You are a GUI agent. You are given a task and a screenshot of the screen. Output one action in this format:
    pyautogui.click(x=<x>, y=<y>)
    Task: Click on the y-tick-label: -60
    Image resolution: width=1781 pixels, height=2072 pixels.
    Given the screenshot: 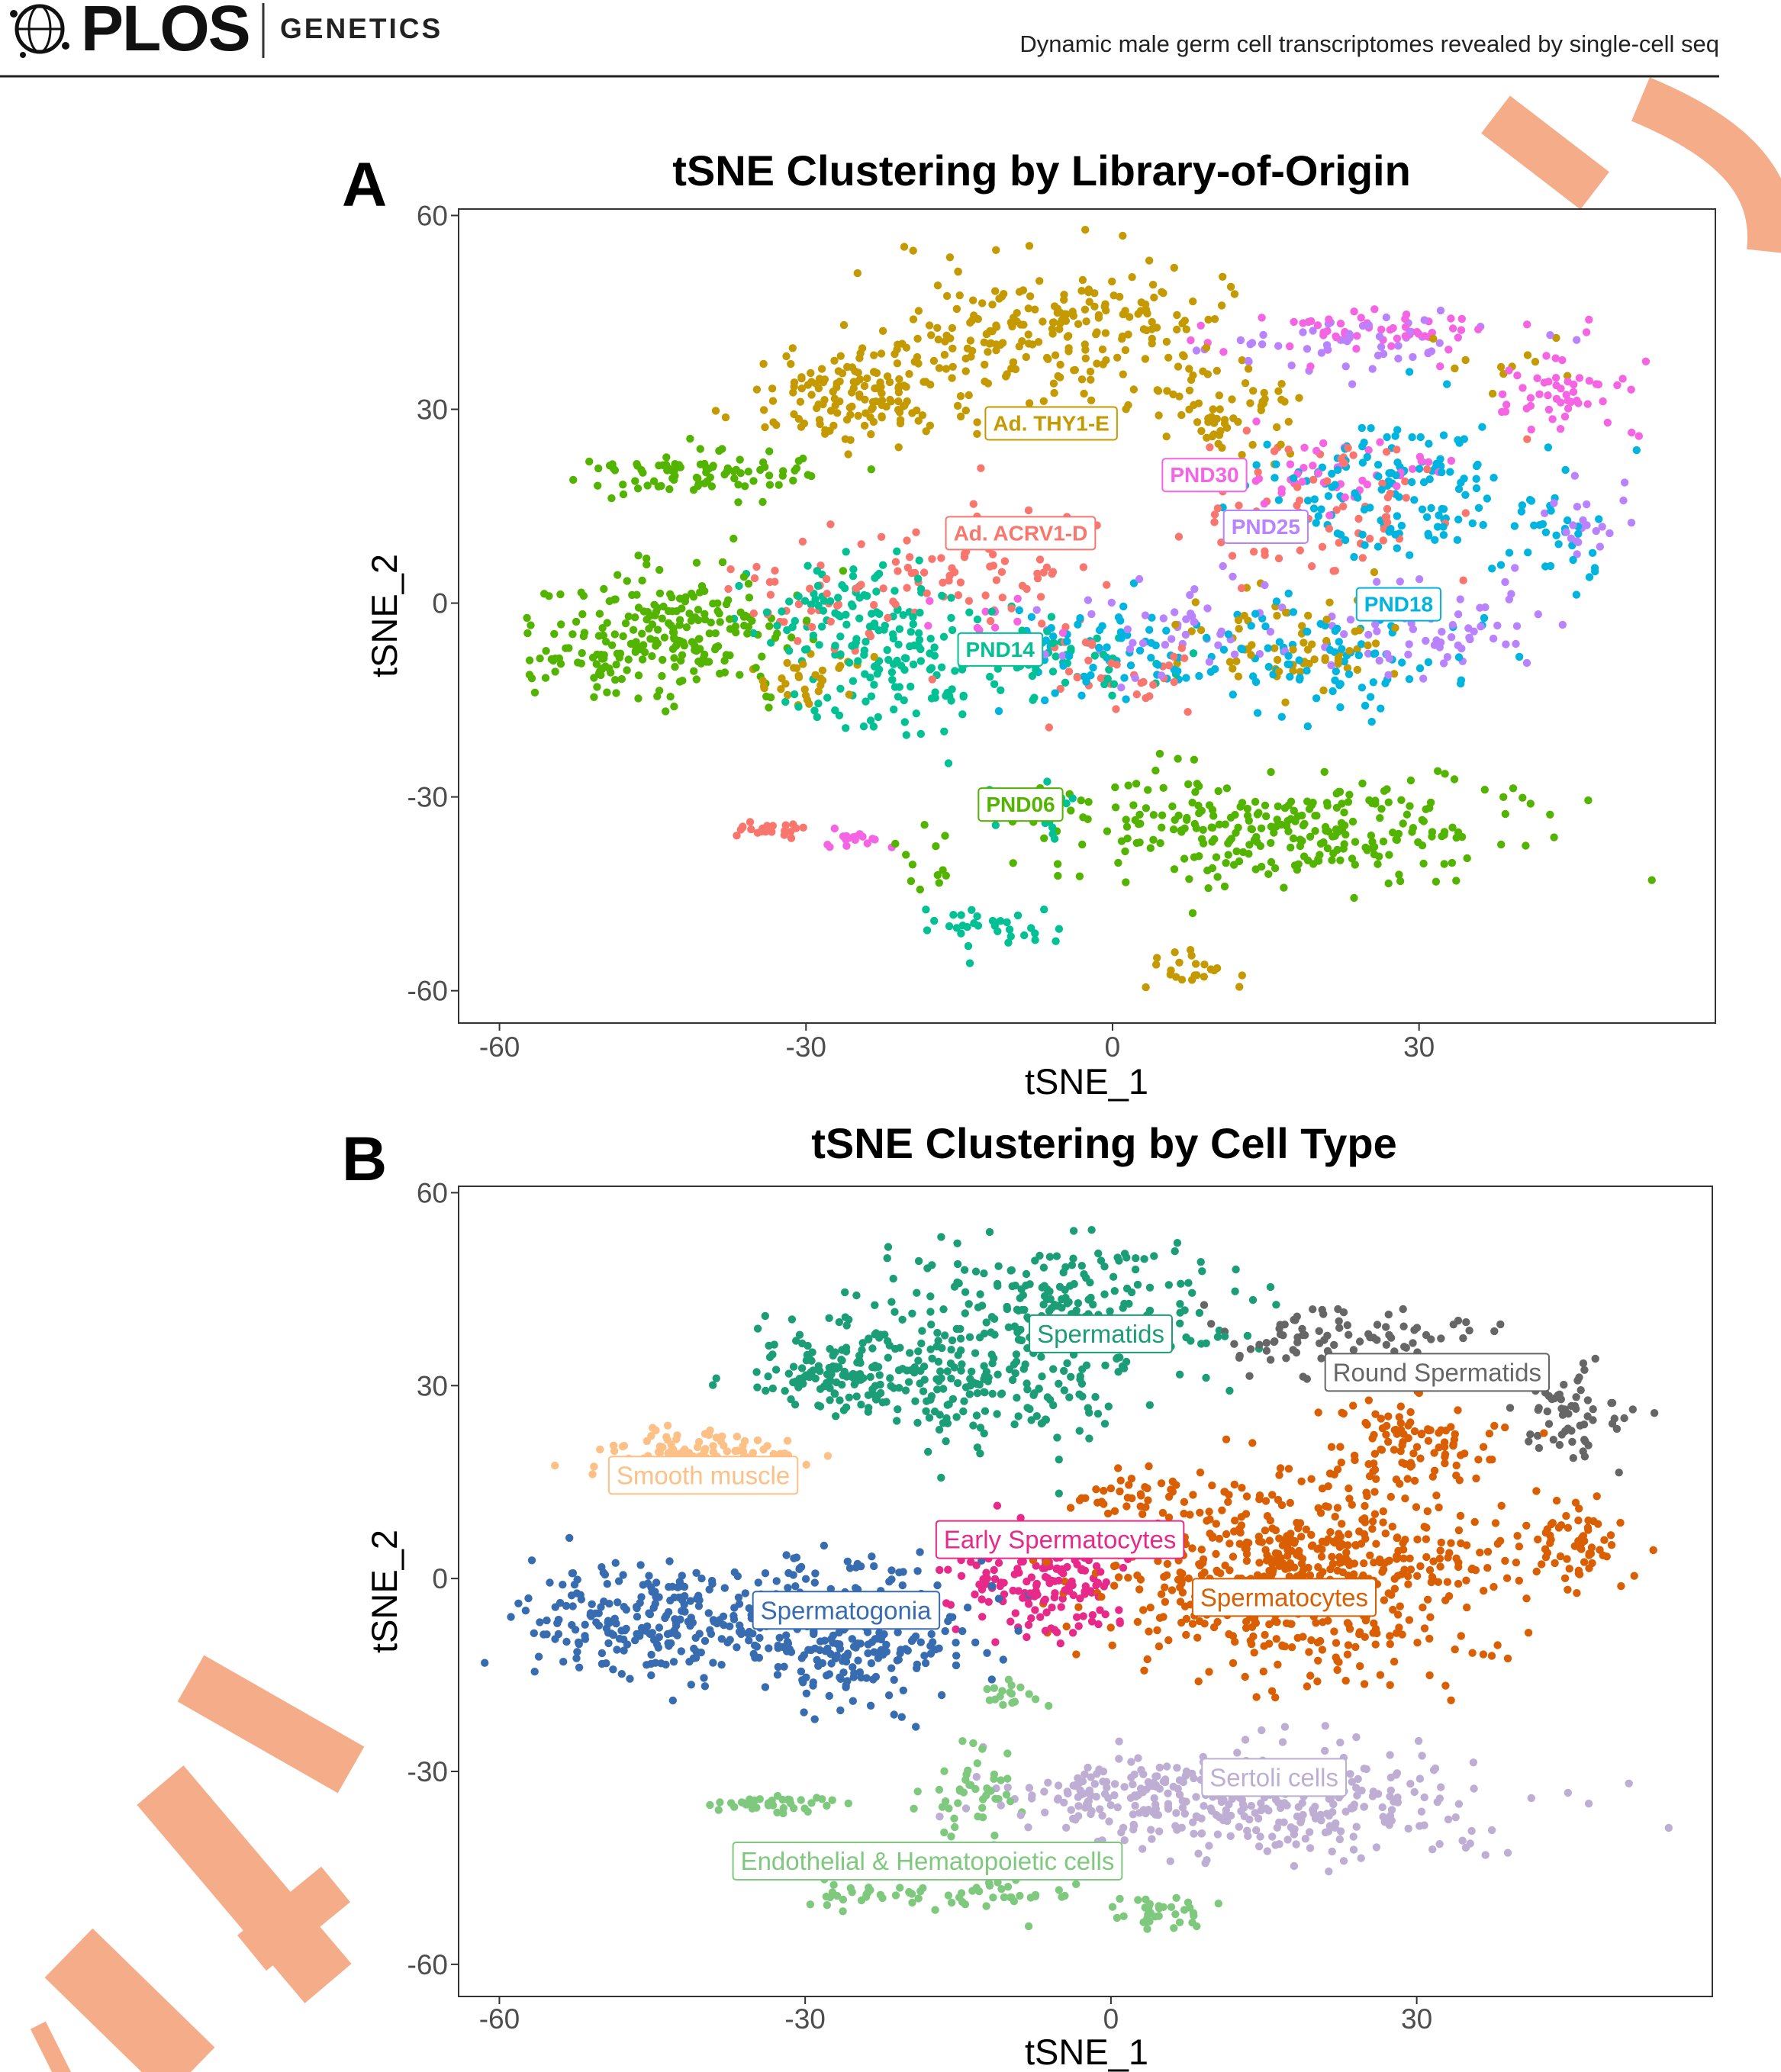 What is the action you would take?
    pyautogui.click(x=427, y=991)
    